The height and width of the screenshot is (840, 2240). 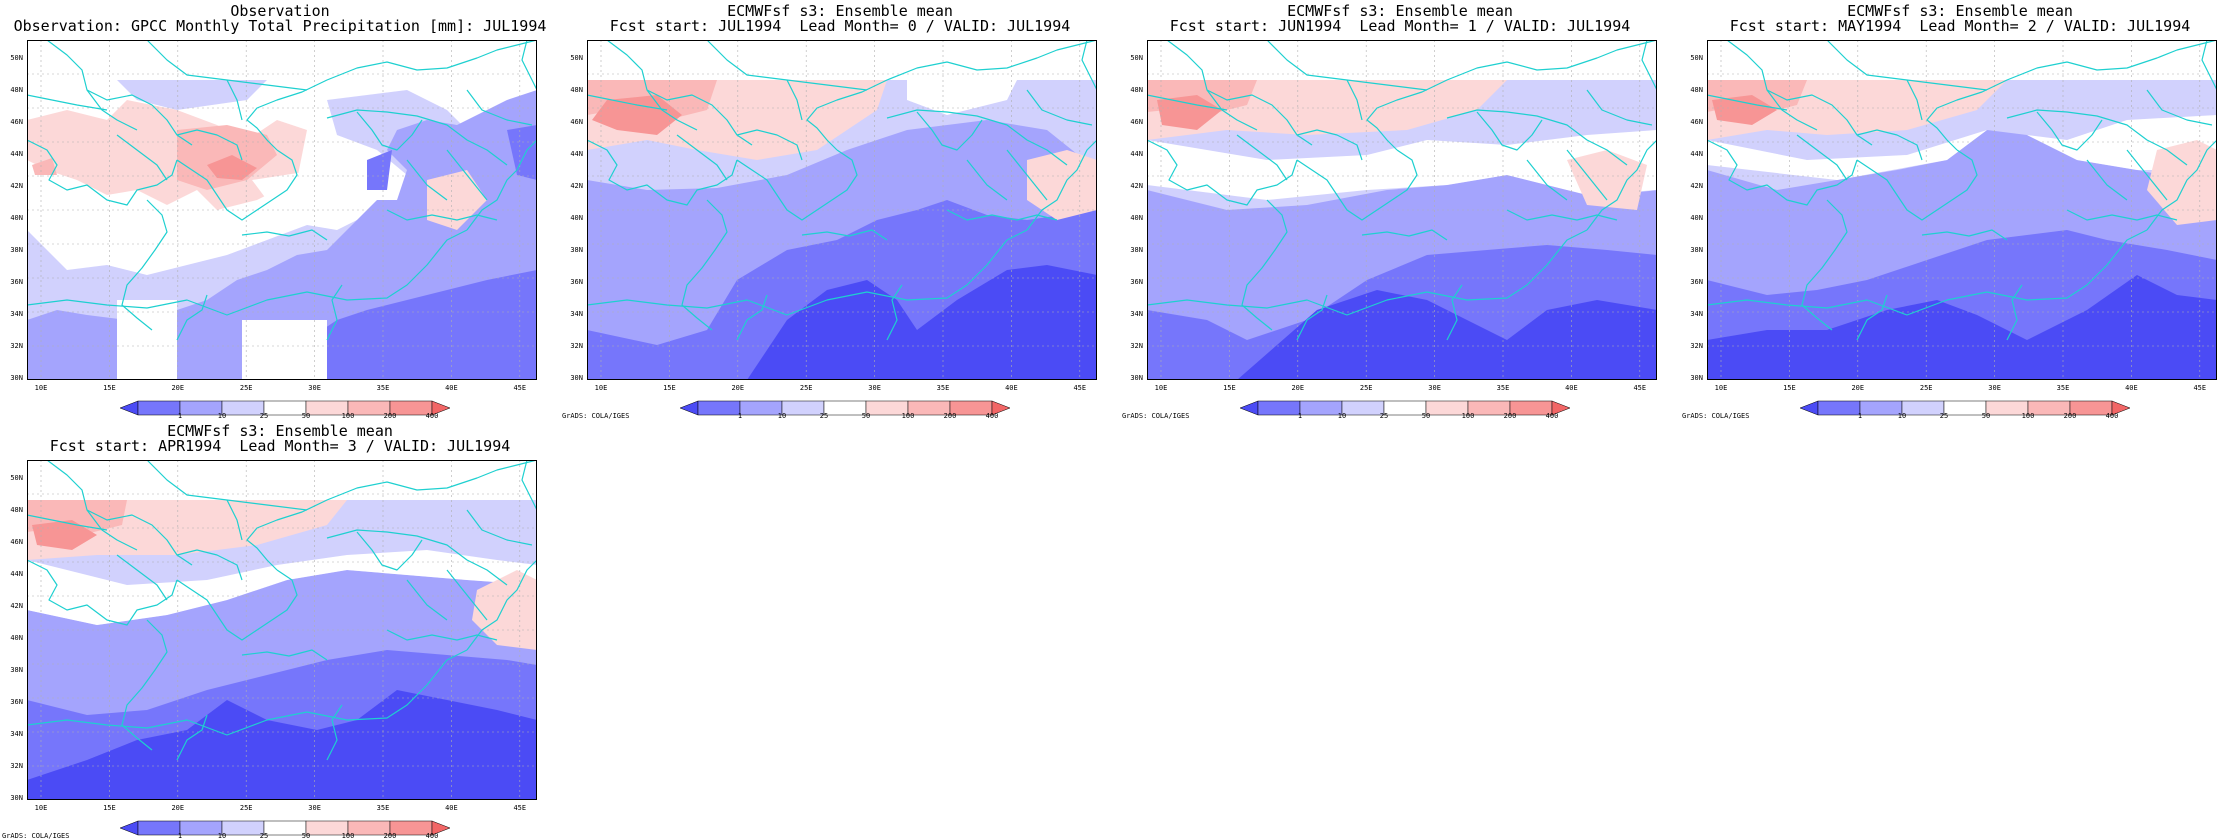 What do you see at coordinates (1426, 416) in the screenshot?
I see `colorbar-label: 50` at bounding box center [1426, 416].